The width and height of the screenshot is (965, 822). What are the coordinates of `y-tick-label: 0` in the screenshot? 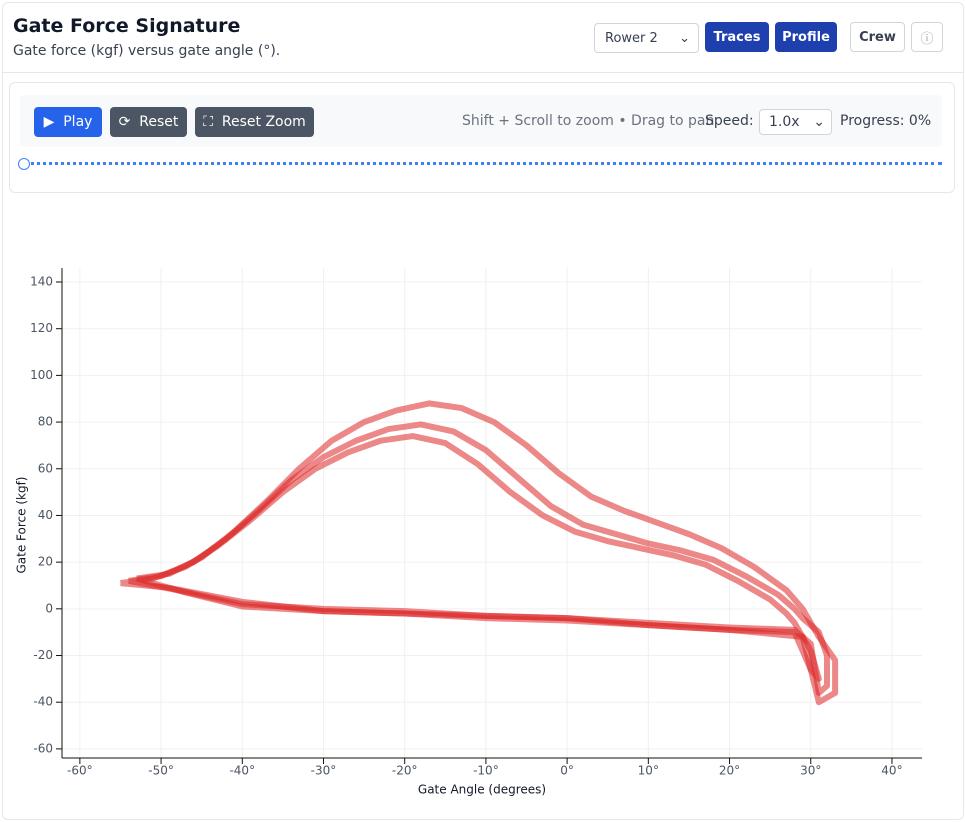 It's located at (49, 608).